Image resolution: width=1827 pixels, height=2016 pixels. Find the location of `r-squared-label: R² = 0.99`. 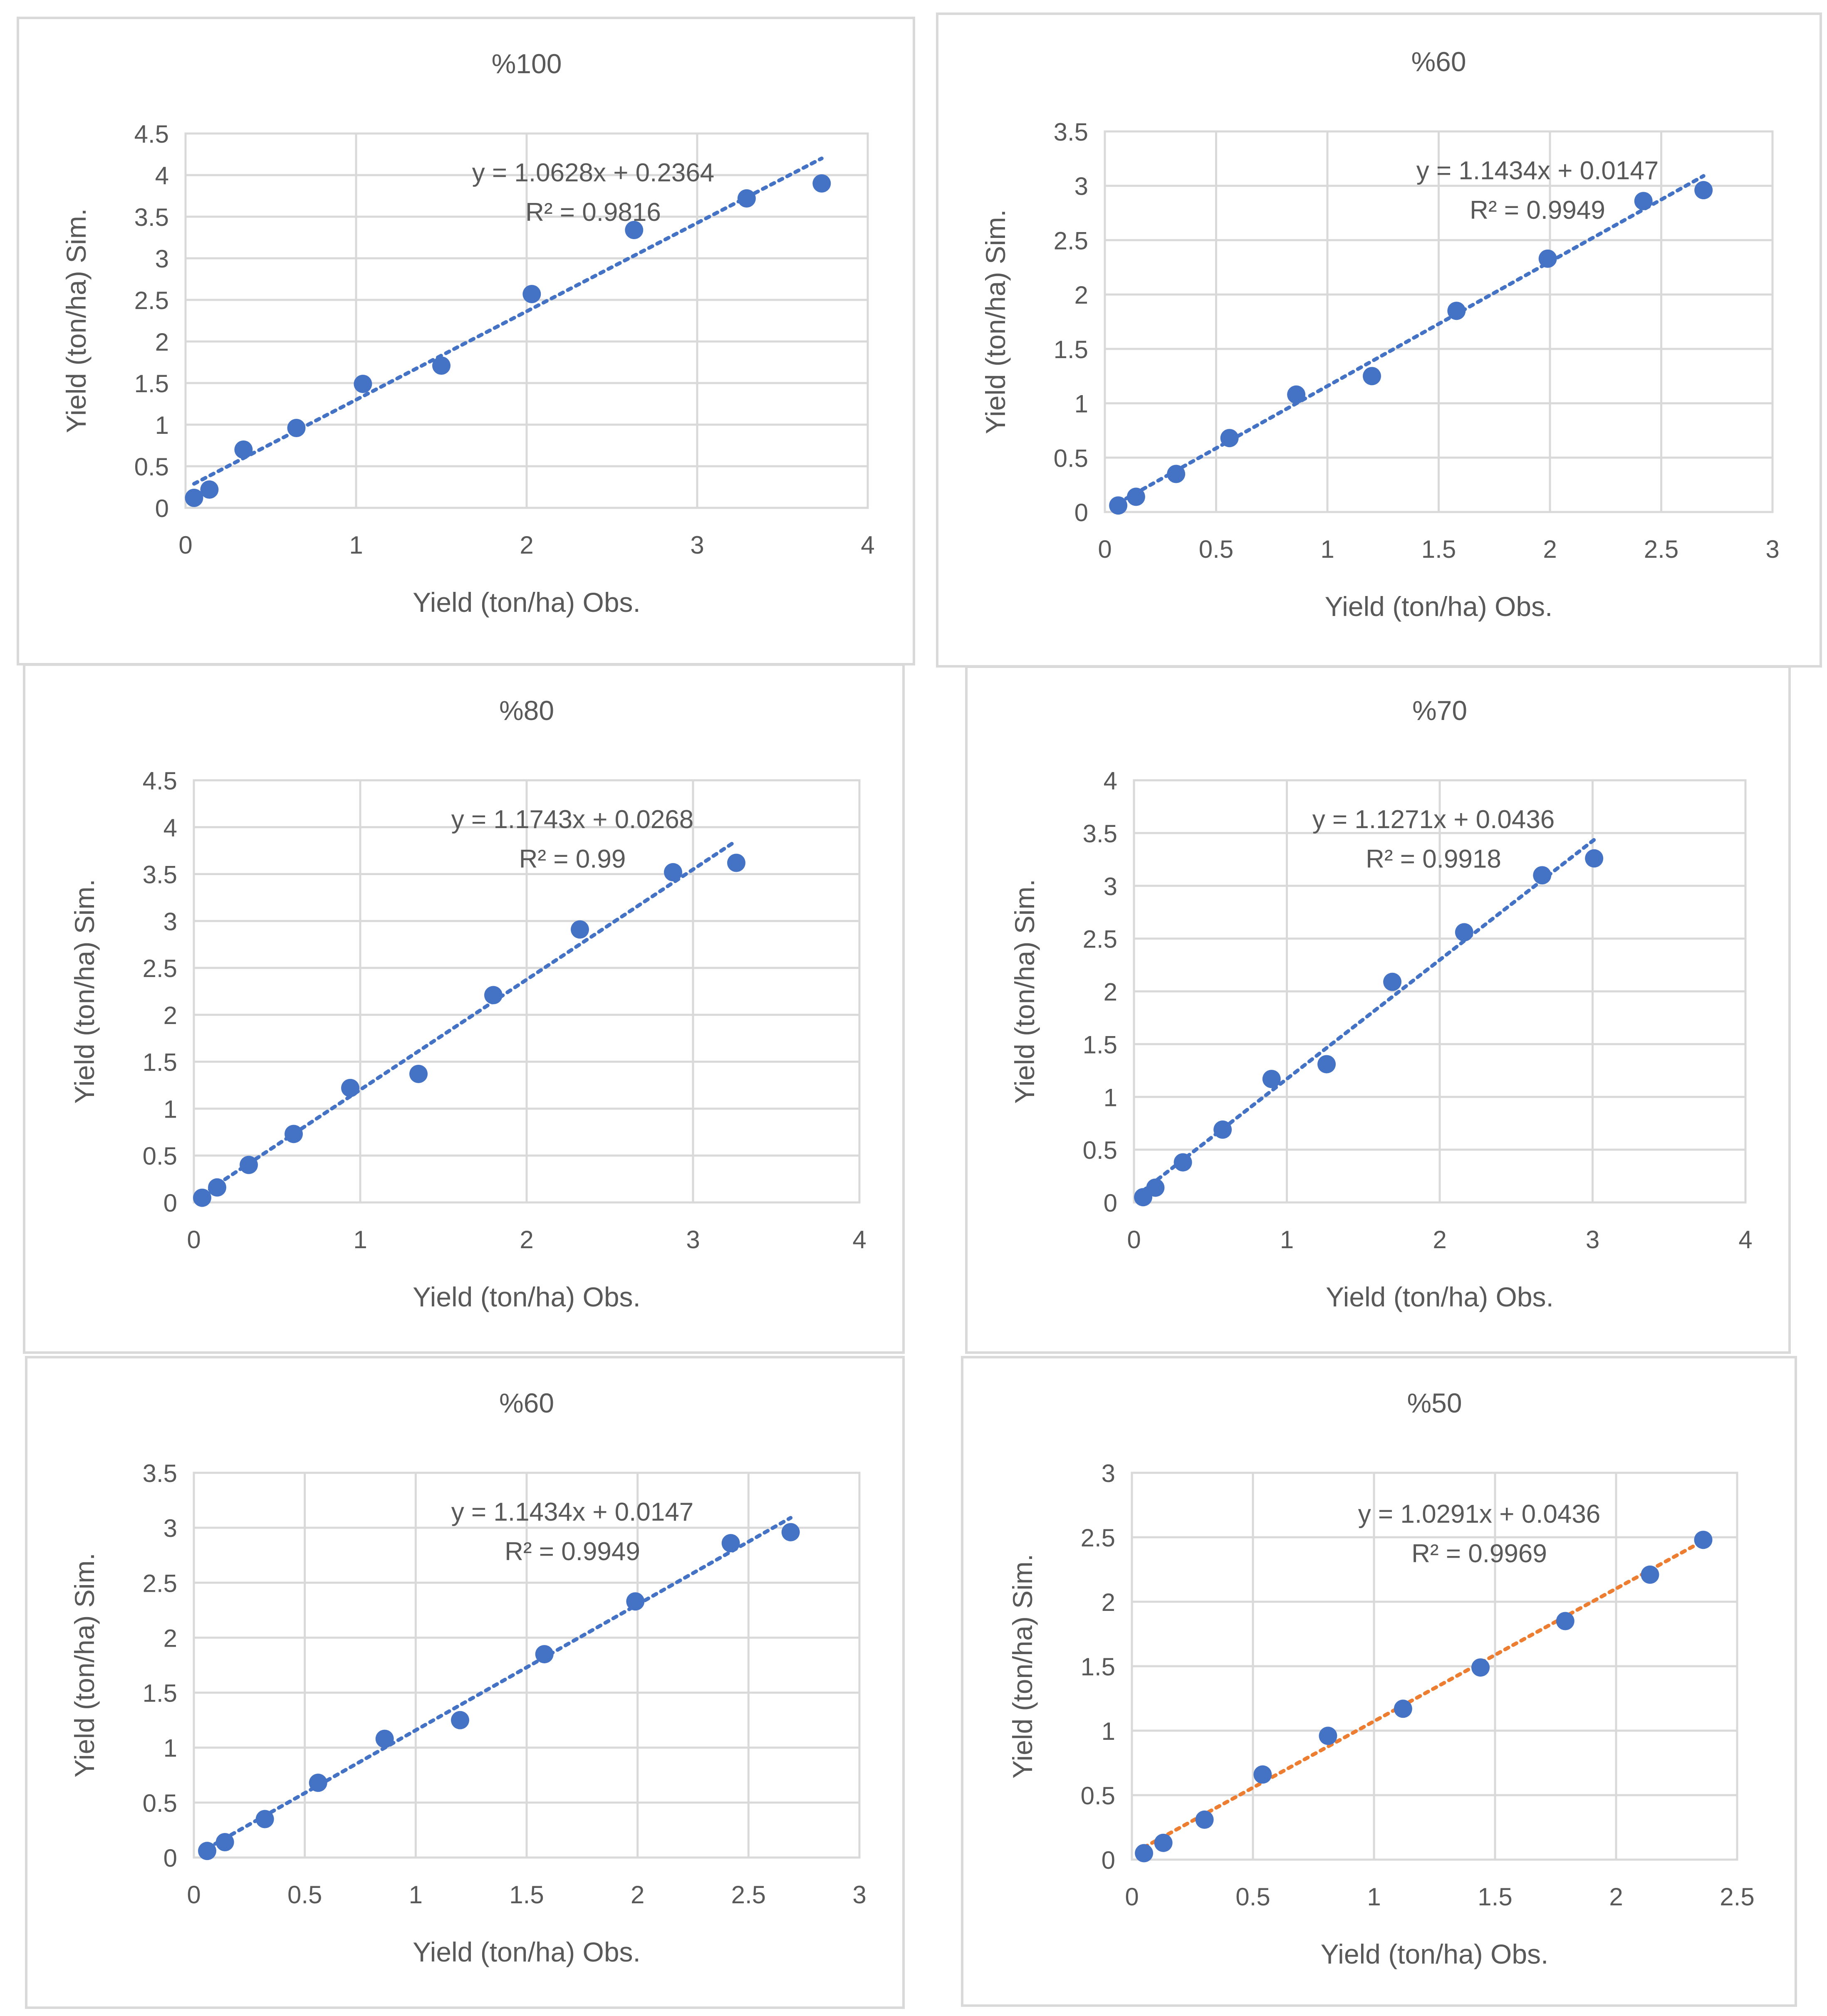

r-squared-label: R² = 0.99 is located at coordinates (572, 859).